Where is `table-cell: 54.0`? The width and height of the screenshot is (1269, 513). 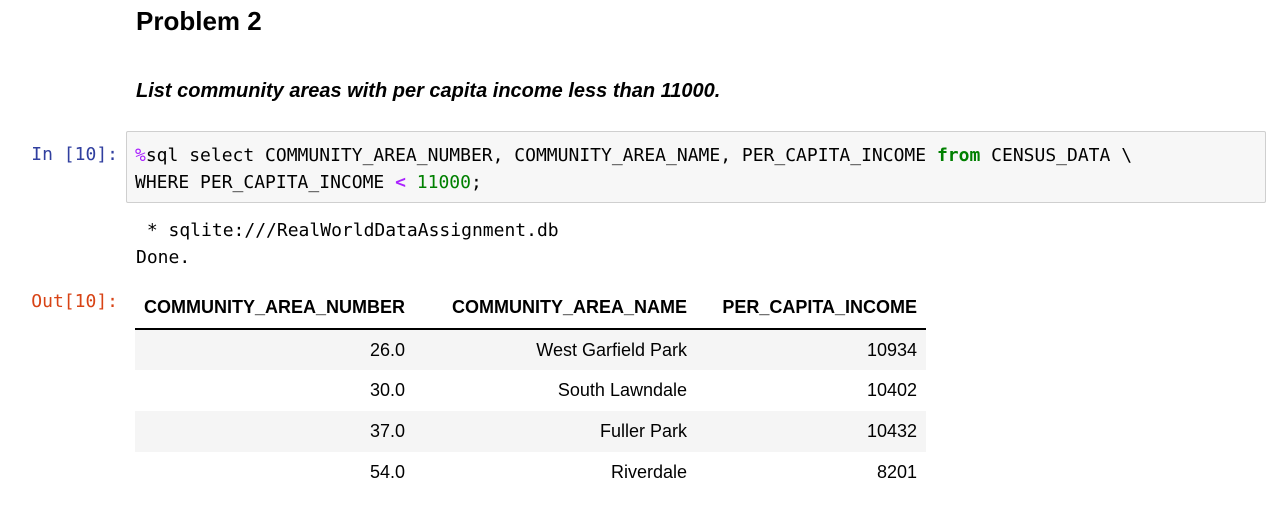 table-cell: 54.0 is located at coordinates (387, 472).